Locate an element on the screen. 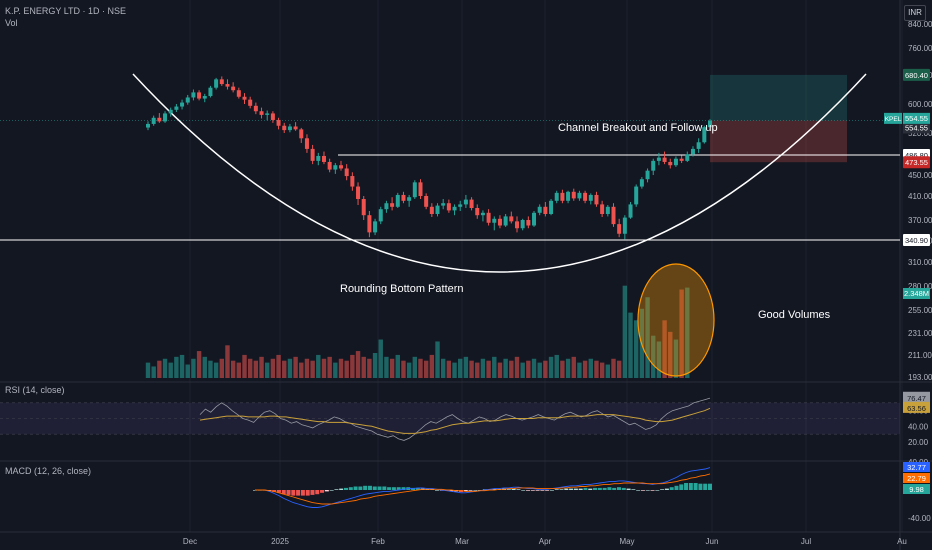 Image resolution: width=932 pixels, height=550 pixels. rsi-ma-label: 63.56 is located at coordinates (916, 408).